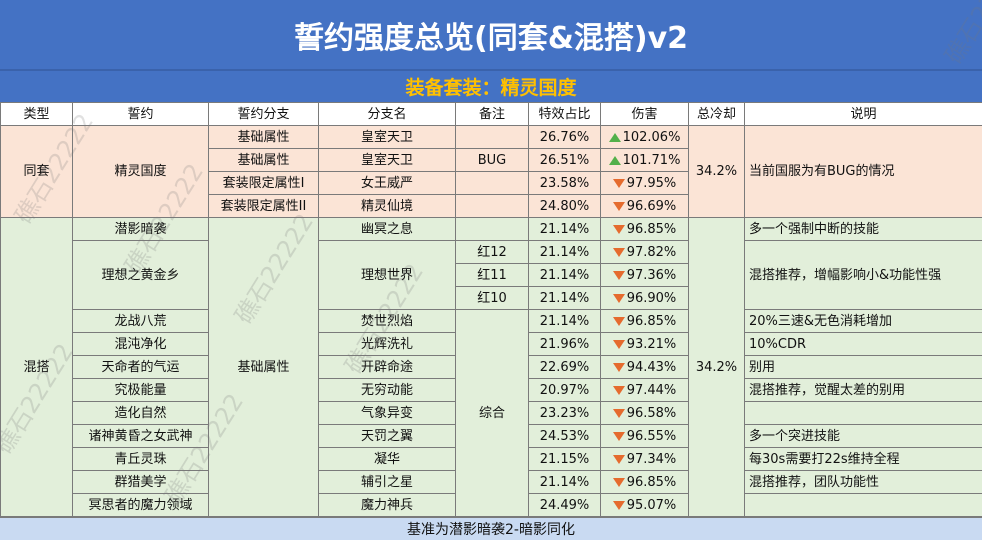 The image size is (982, 540). What do you see at coordinates (564, 206) in the screenshot?
I see `effect-pct-cell: 24.80%` at bounding box center [564, 206].